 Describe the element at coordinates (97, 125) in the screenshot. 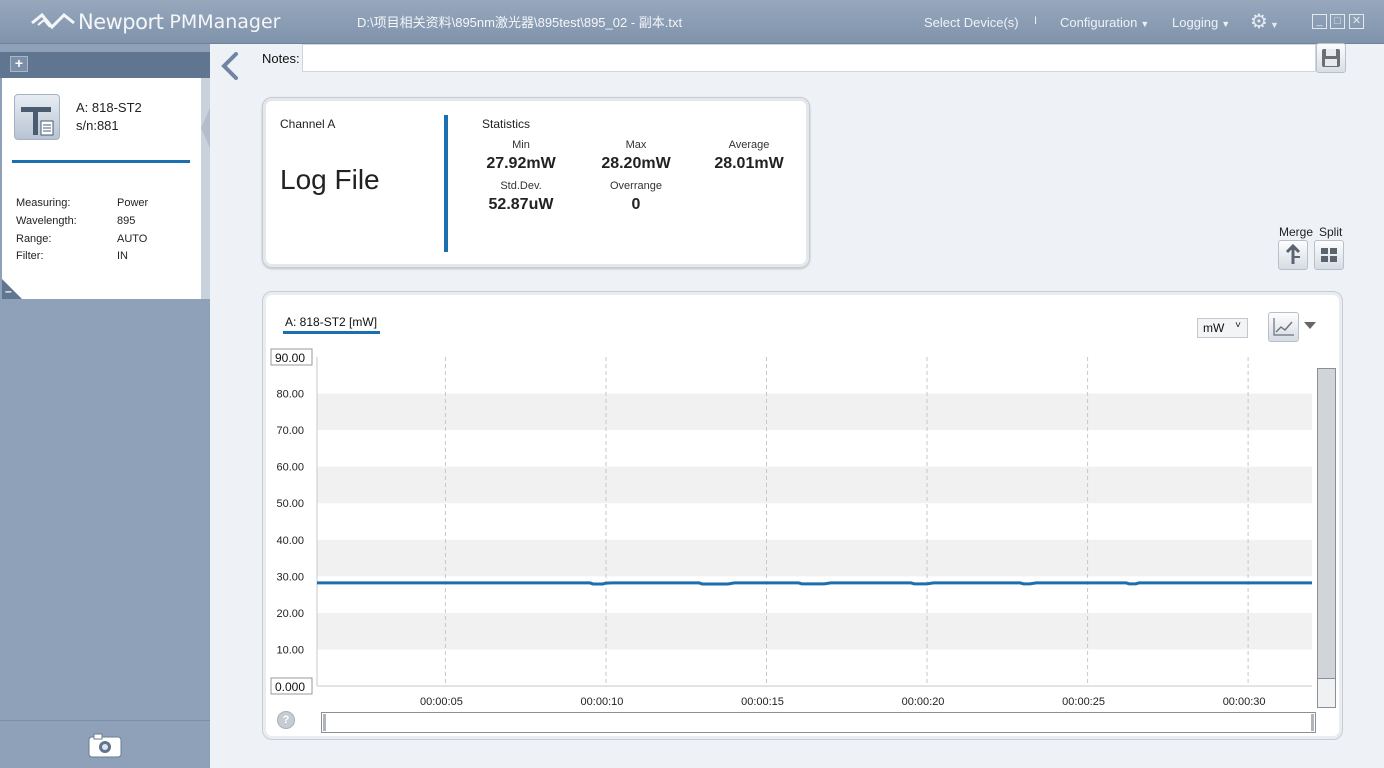

I see `device-serial: s/n:881` at that location.